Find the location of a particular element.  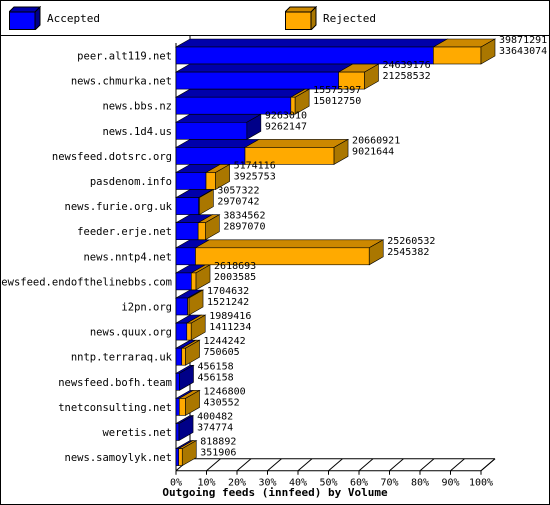

value-label-accepted: 1521242 is located at coordinates (228, 302).